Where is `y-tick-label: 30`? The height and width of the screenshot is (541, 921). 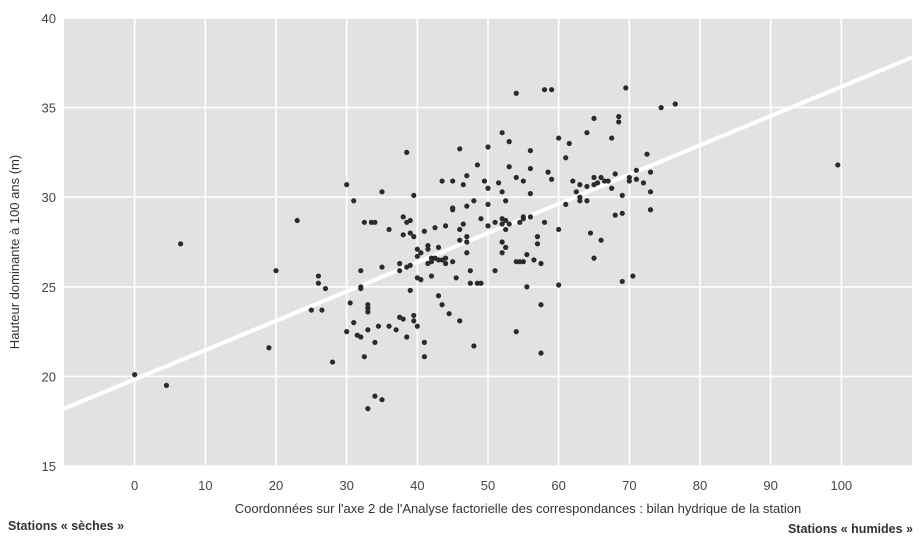
y-tick-label: 30 is located at coordinates (49, 197).